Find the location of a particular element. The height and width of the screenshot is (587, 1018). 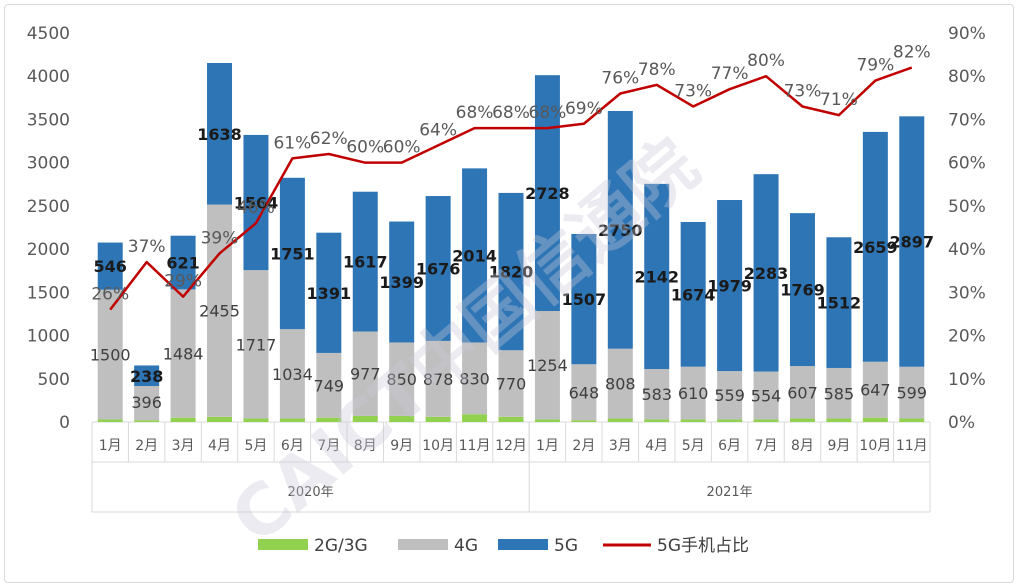

data-label-share: 26% is located at coordinates (110, 295).